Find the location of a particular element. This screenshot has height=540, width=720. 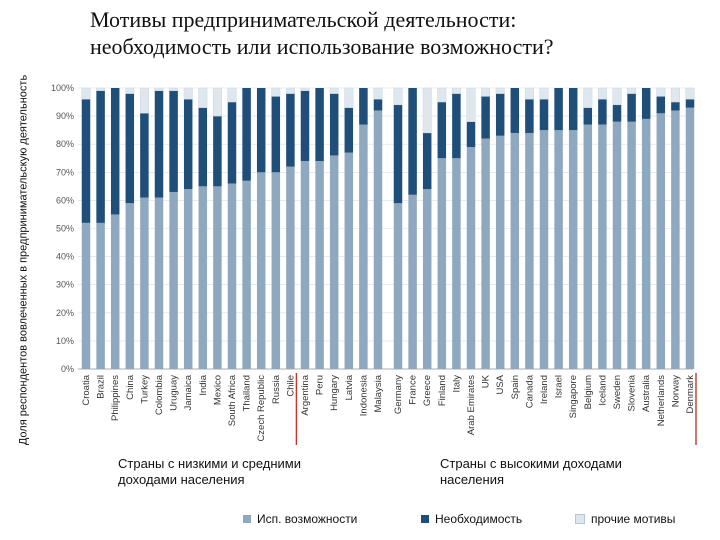

x-tick-label: Iceland is located at coordinates (602, 390).